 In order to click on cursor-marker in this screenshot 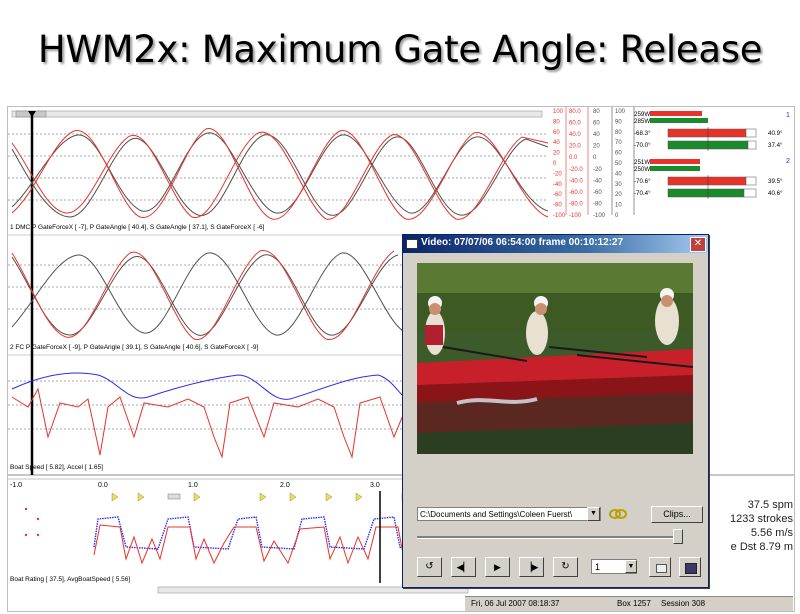, I will do `click(32, 114)`.